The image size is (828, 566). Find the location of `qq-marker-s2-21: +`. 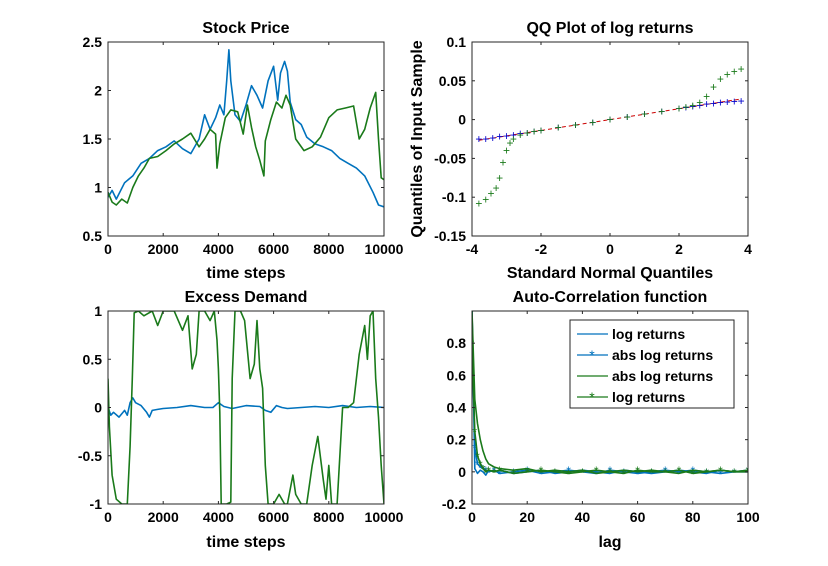

qq-marker-s2-21: + is located at coordinates (685, 107).